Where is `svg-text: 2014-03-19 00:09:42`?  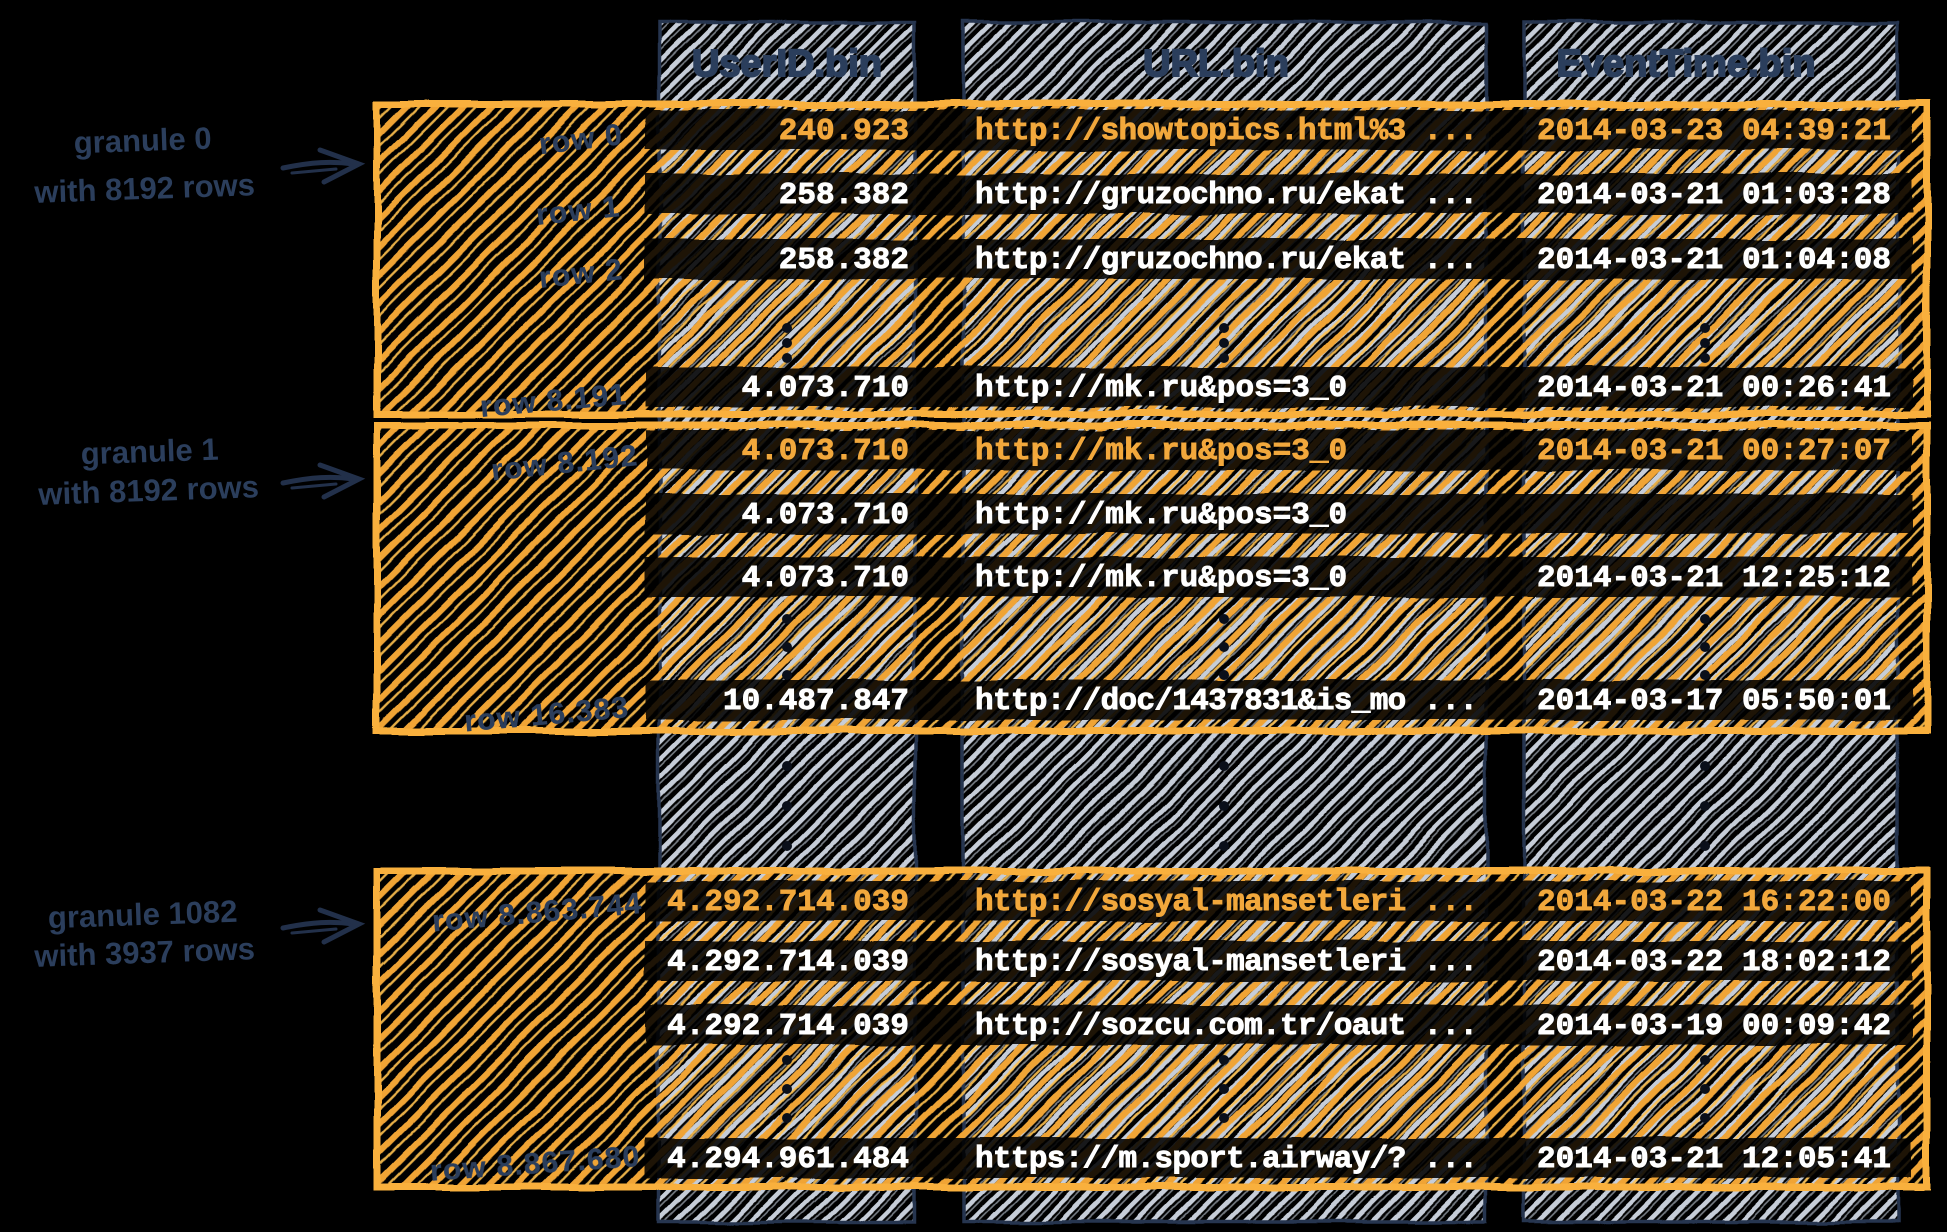
svg-text: 2014-03-19 00:09:42 is located at coordinates (1714, 1026).